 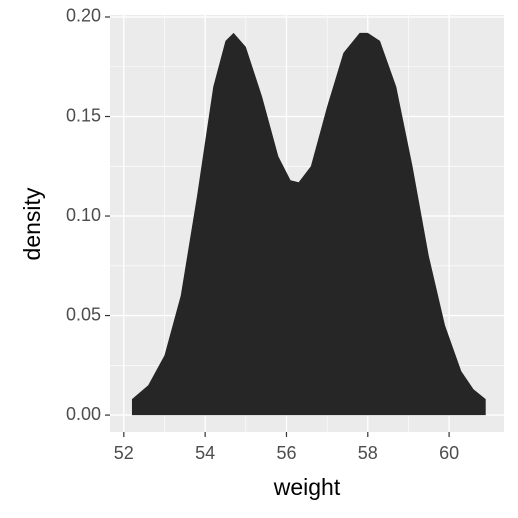 I want to click on y-tick-label: 0.05, so click(x=83, y=314).